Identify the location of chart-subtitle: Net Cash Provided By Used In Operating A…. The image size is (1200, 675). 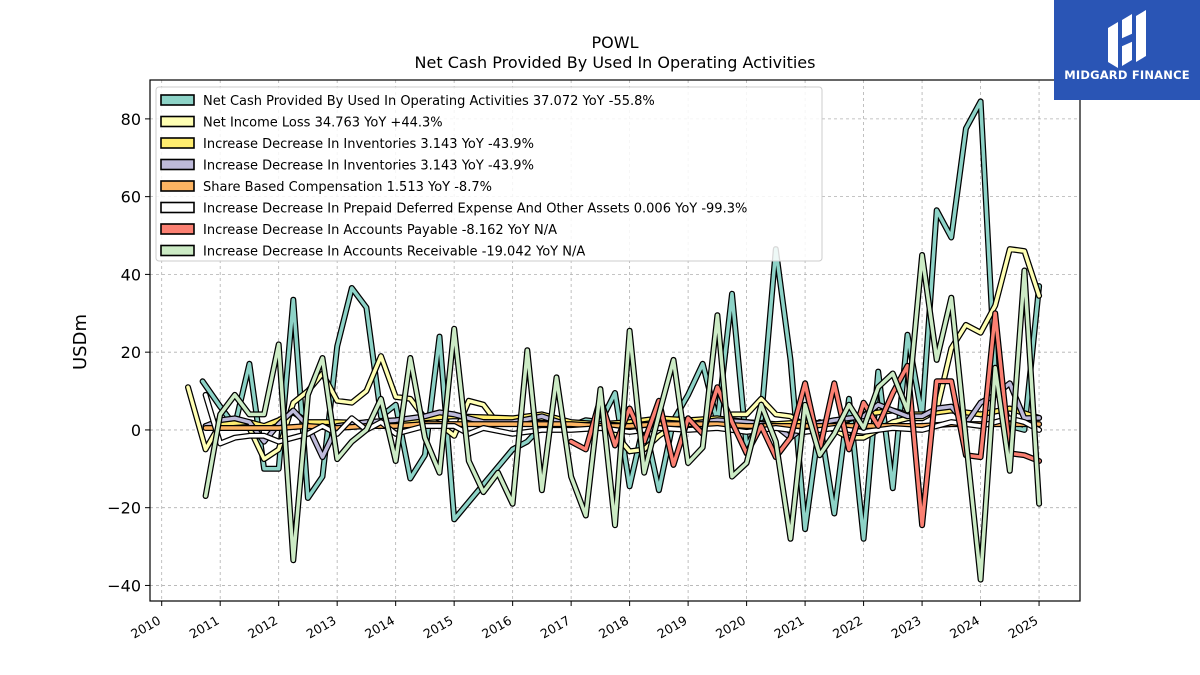
(615, 62).